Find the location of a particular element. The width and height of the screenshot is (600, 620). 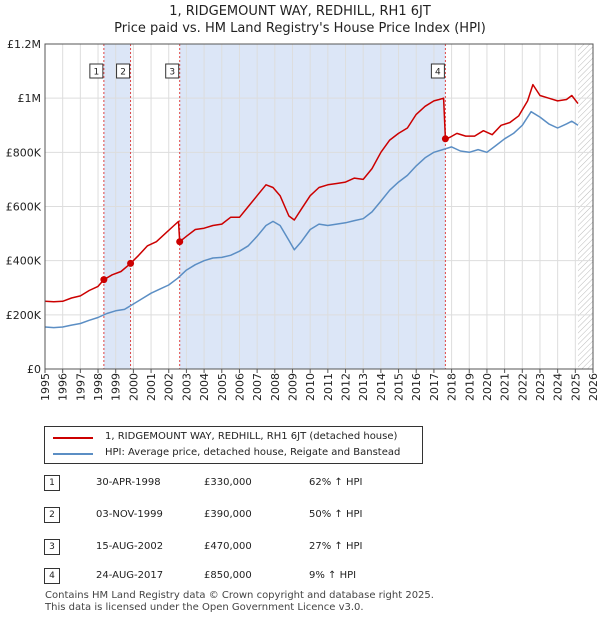

x-tick-label: 2018 is located at coordinates (452, 387).